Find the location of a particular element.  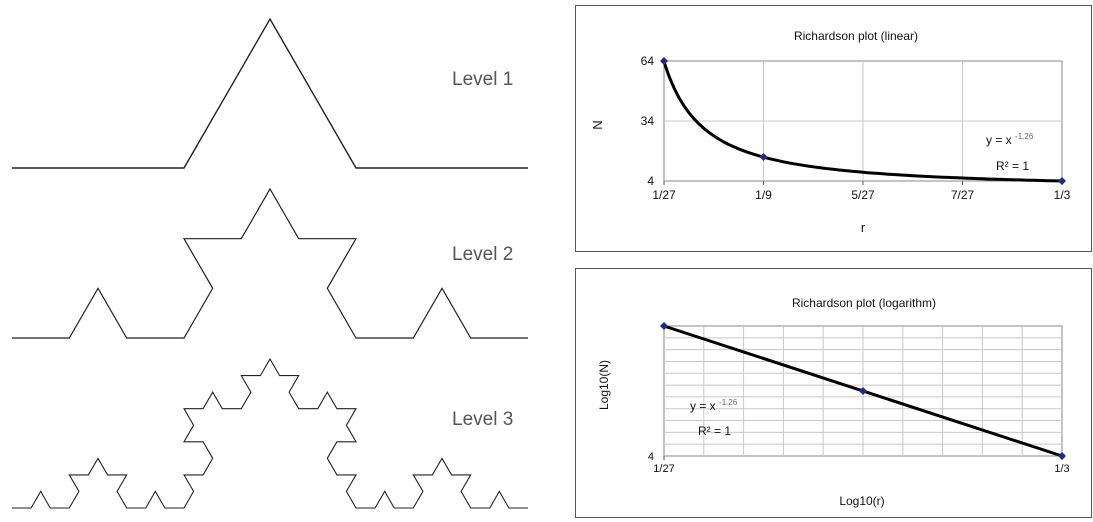

x-tick-label: 5/27 is located at coordinates (863, 195).